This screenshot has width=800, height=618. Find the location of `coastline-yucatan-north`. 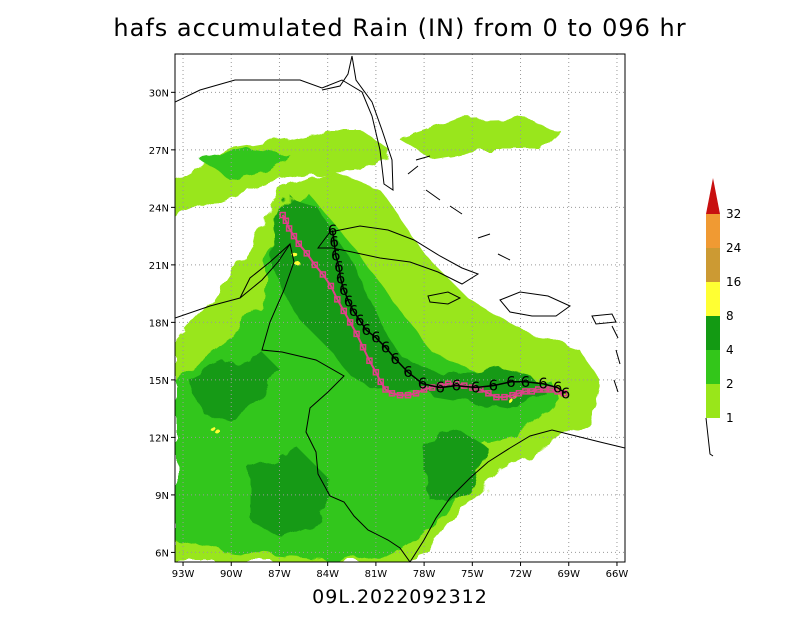

coastline-yucatan-north is located at coordinates (265, 271).